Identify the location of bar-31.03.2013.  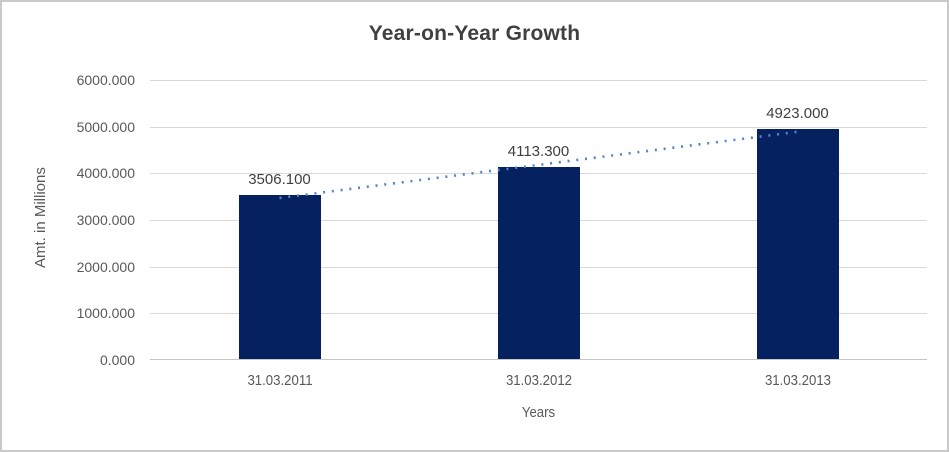
(797, 244).